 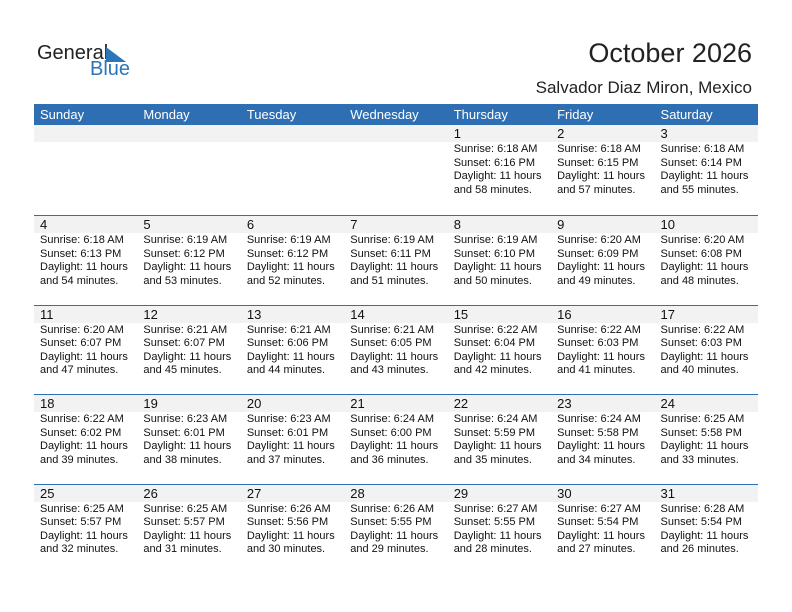 What do you see at coordinates (699, 459) in the screenshot?
I see `daylight-minutes: and 33 minutes.` at bounding box center [699, 459].